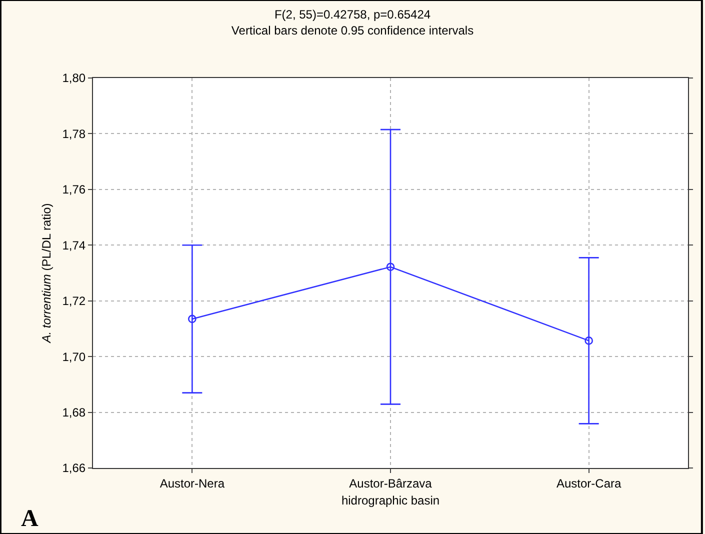 The image size is (705, 534). Describe the element at coordinates (74, 301) in the screenshot. I see `y-tick-label: 1,72` at that location.